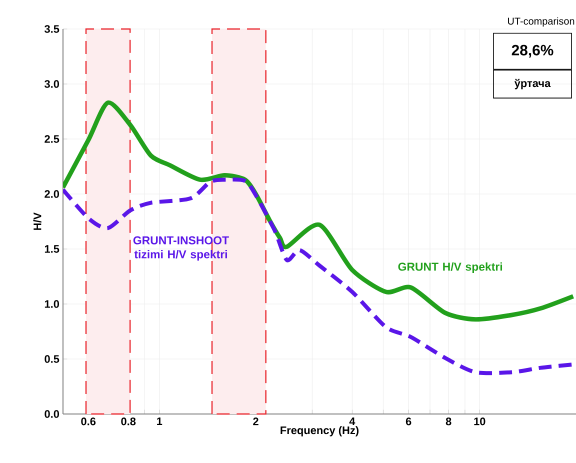 The height and width of the screenshot is (463, 576). What do you see at coordinates (449, 422) in the screenshot?
I see `x-tick-label: 8` at bounding box center [449, 422].